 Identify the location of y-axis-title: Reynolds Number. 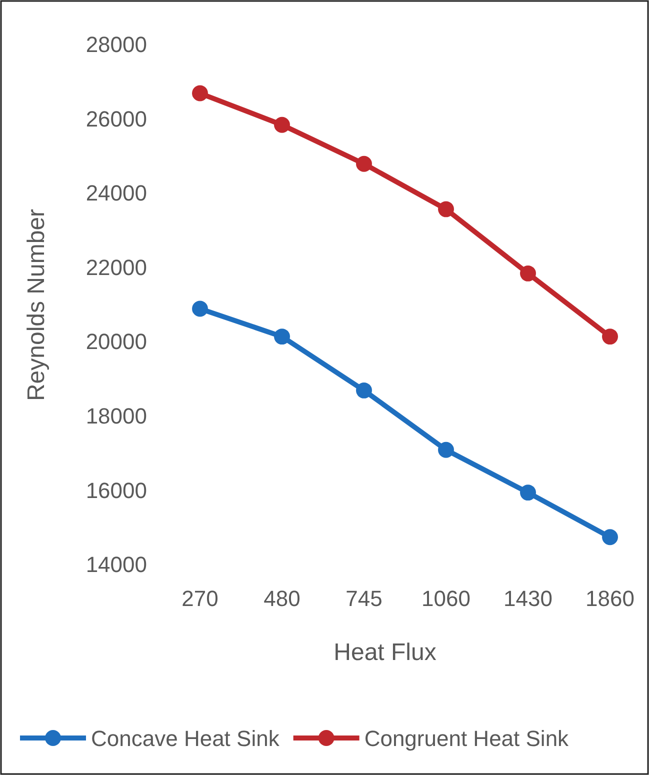
(36, 305).